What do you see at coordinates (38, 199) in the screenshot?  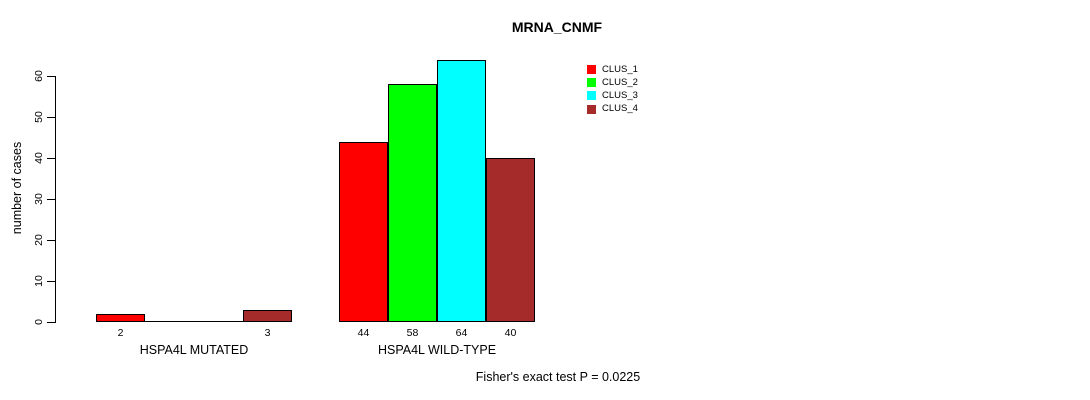 I see `y-tick-label: 30` at bounding box center [38, 199].